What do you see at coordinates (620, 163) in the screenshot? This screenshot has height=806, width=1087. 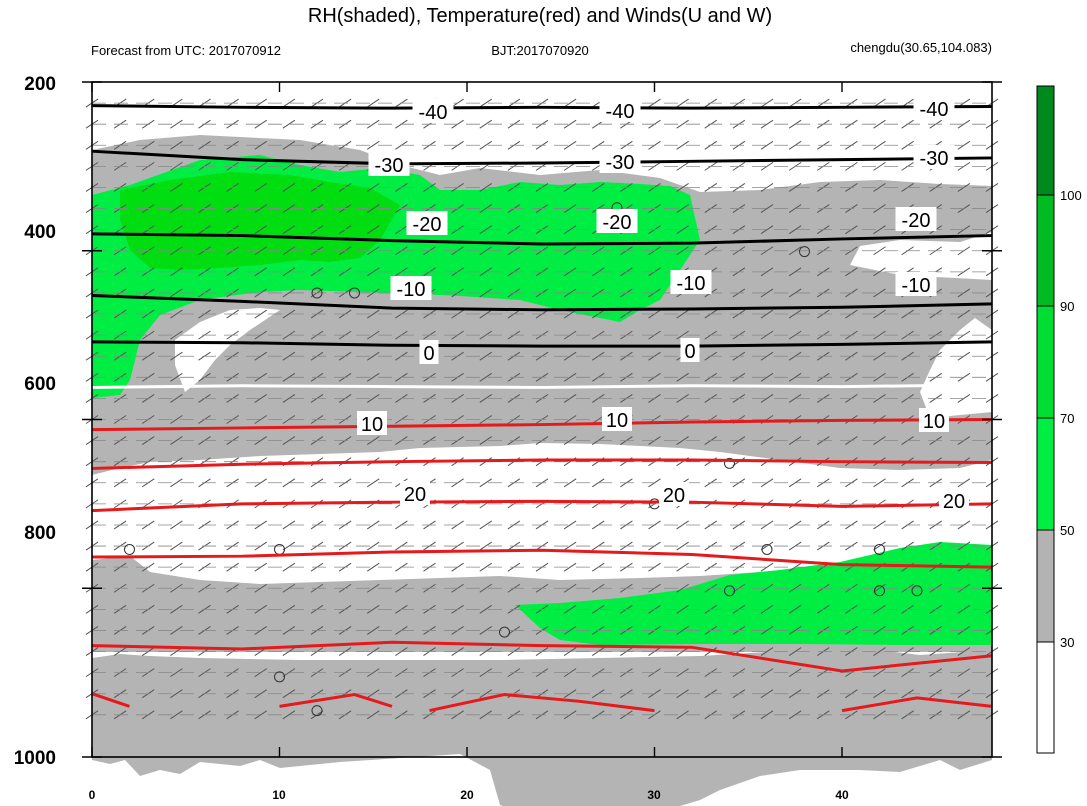 I see `contour-label: -30` at bounding box center [620, 163].